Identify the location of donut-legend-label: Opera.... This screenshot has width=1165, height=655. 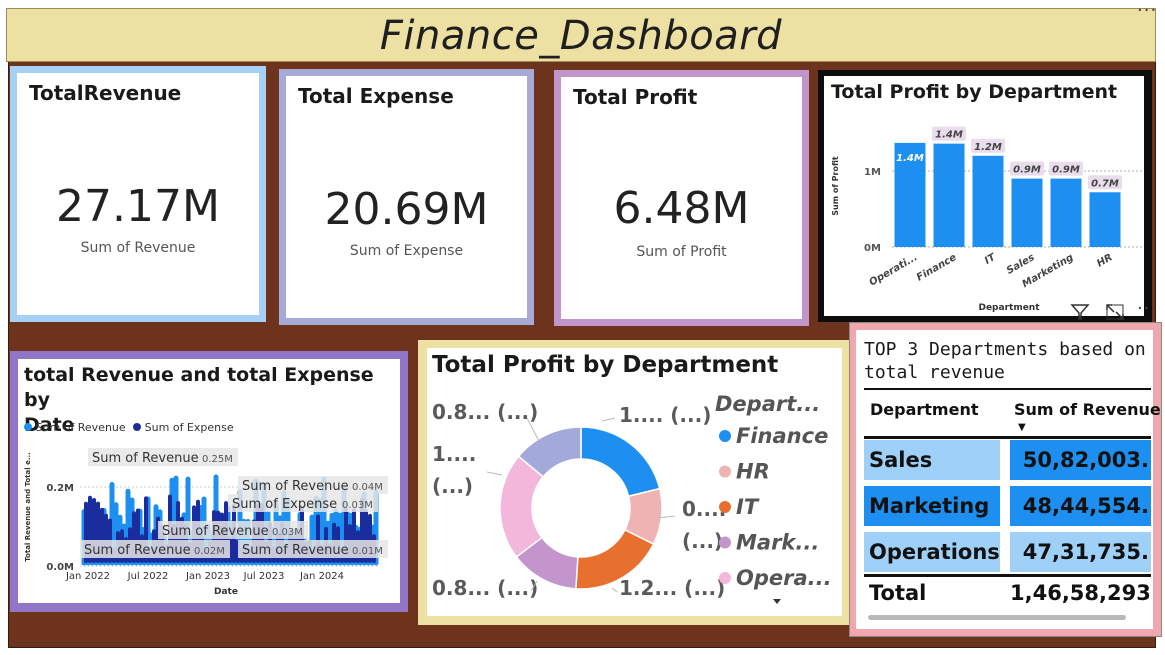
(784, 578).